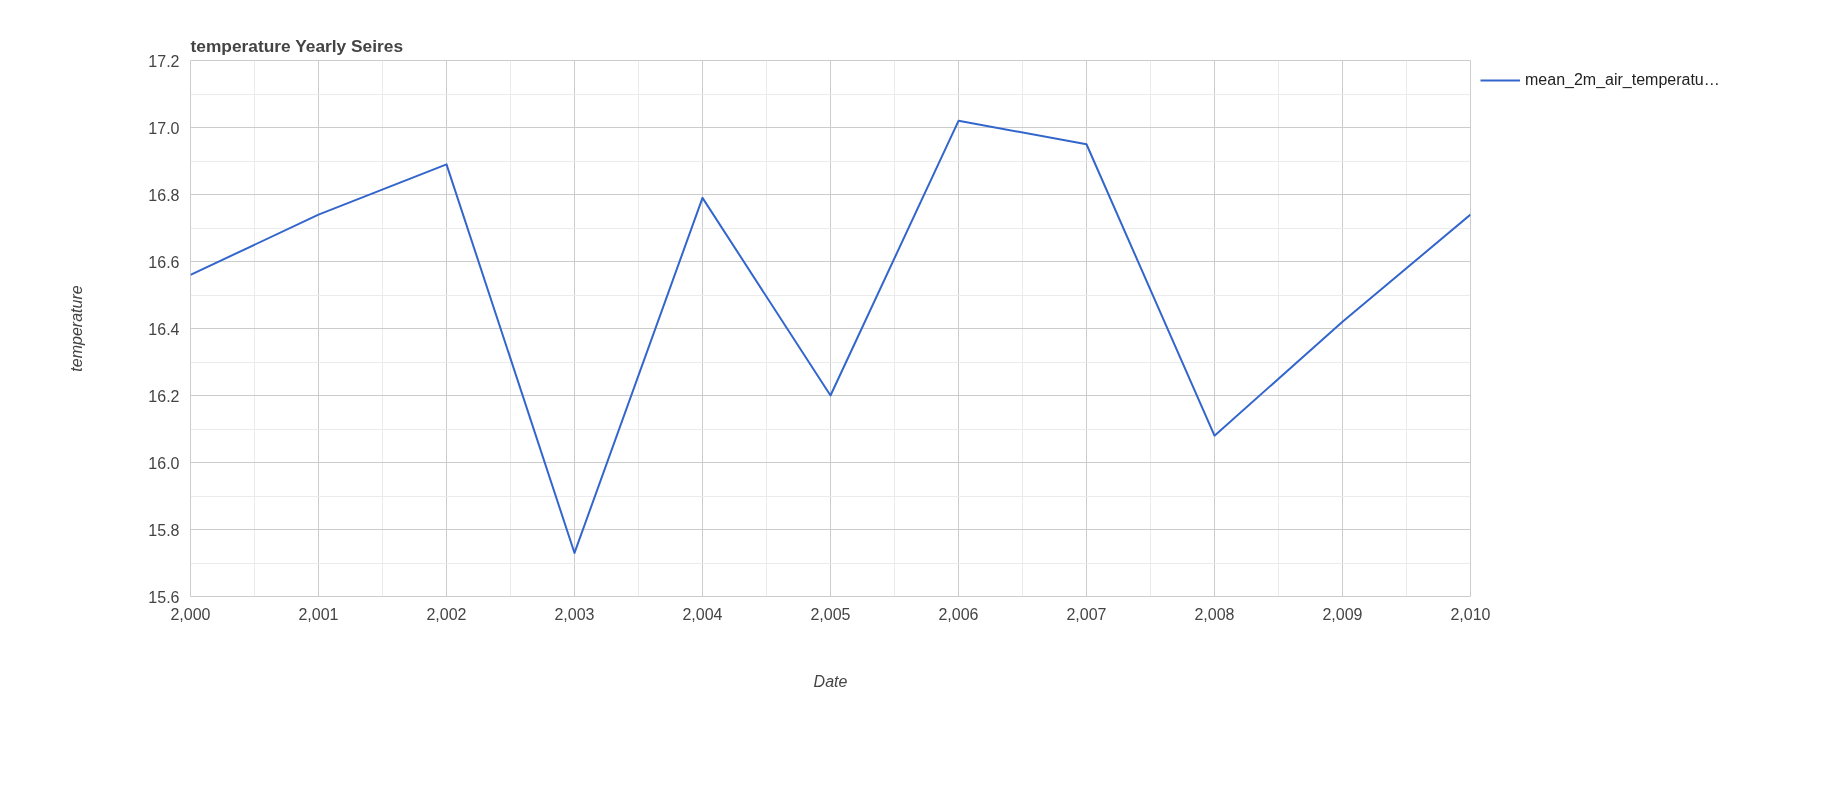  What do you see at coordinates (318, 614) in the screenshot?
I see `x-tick-label: 2,001` at bounding box center [318, 614].